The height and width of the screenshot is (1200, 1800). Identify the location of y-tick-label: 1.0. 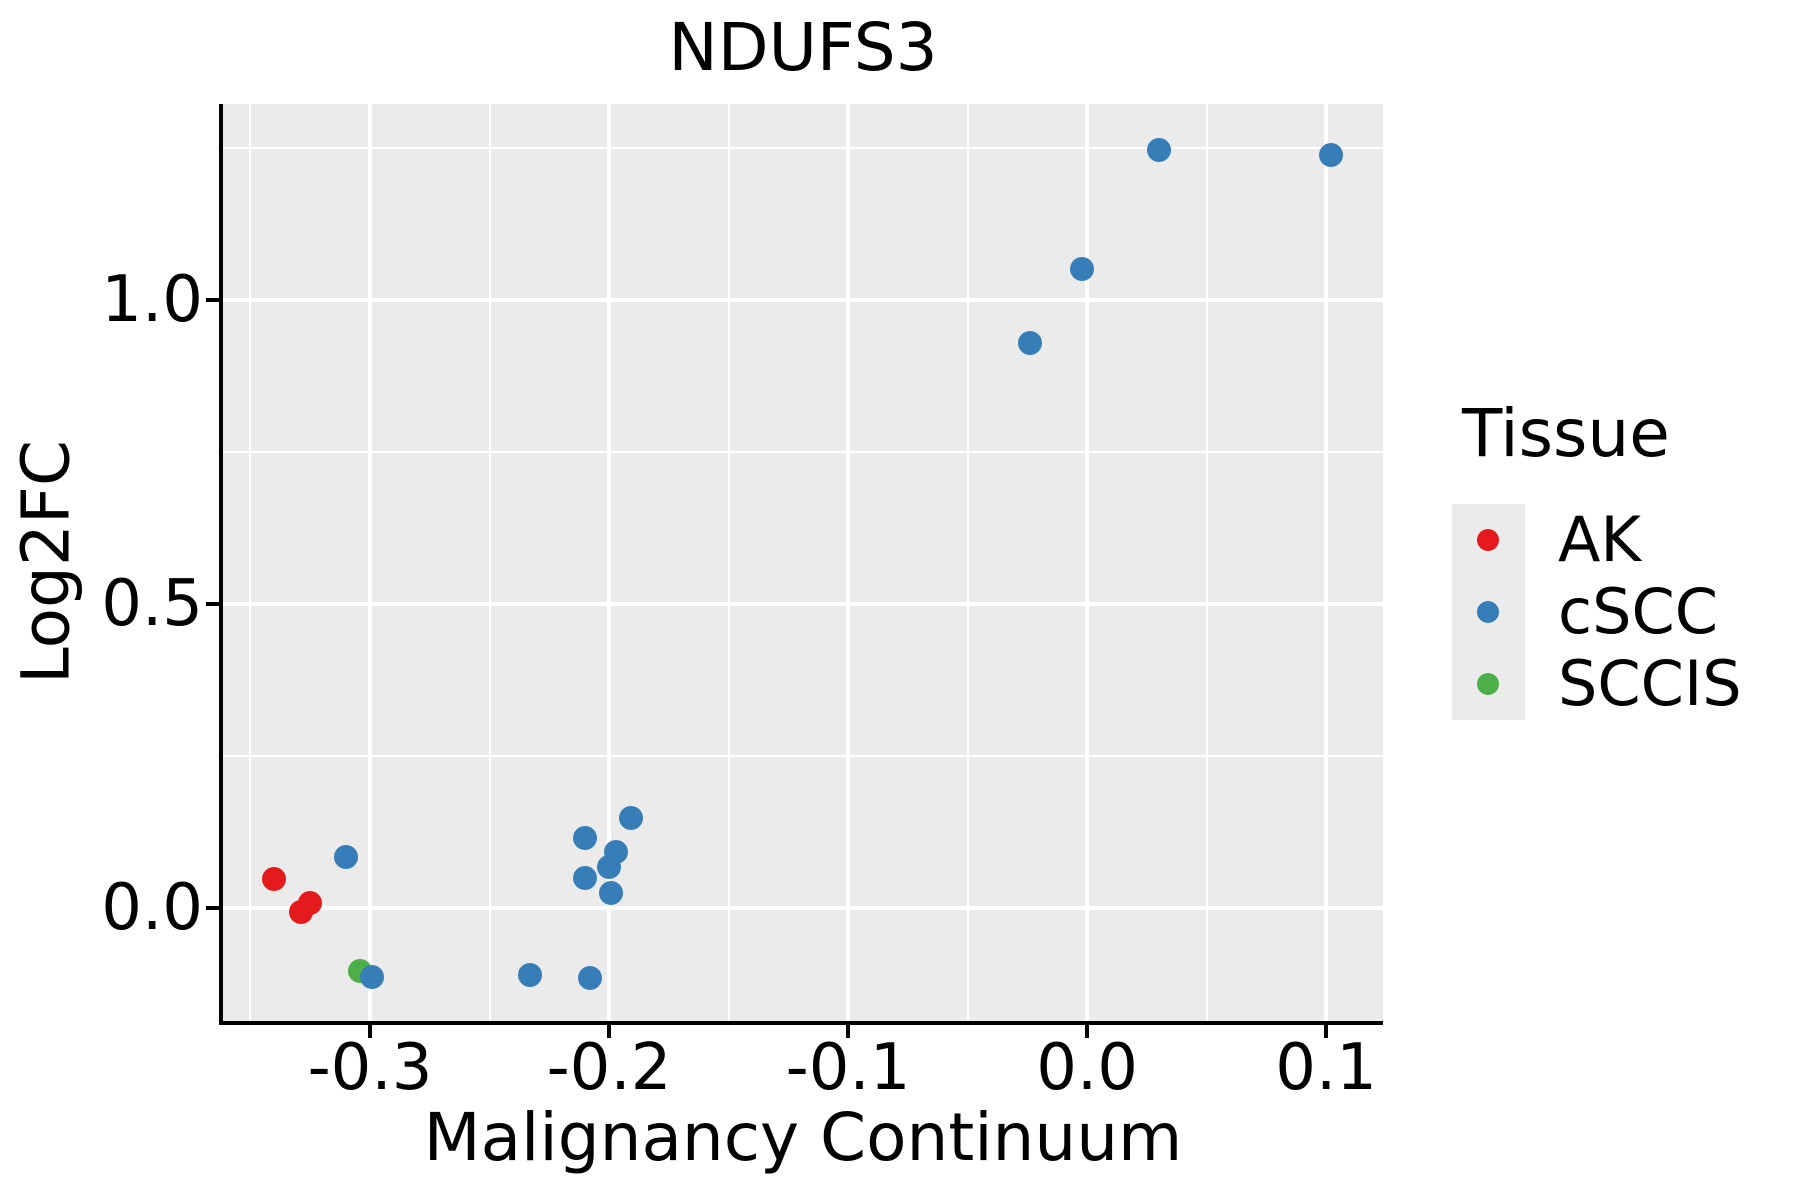
(152, 299).